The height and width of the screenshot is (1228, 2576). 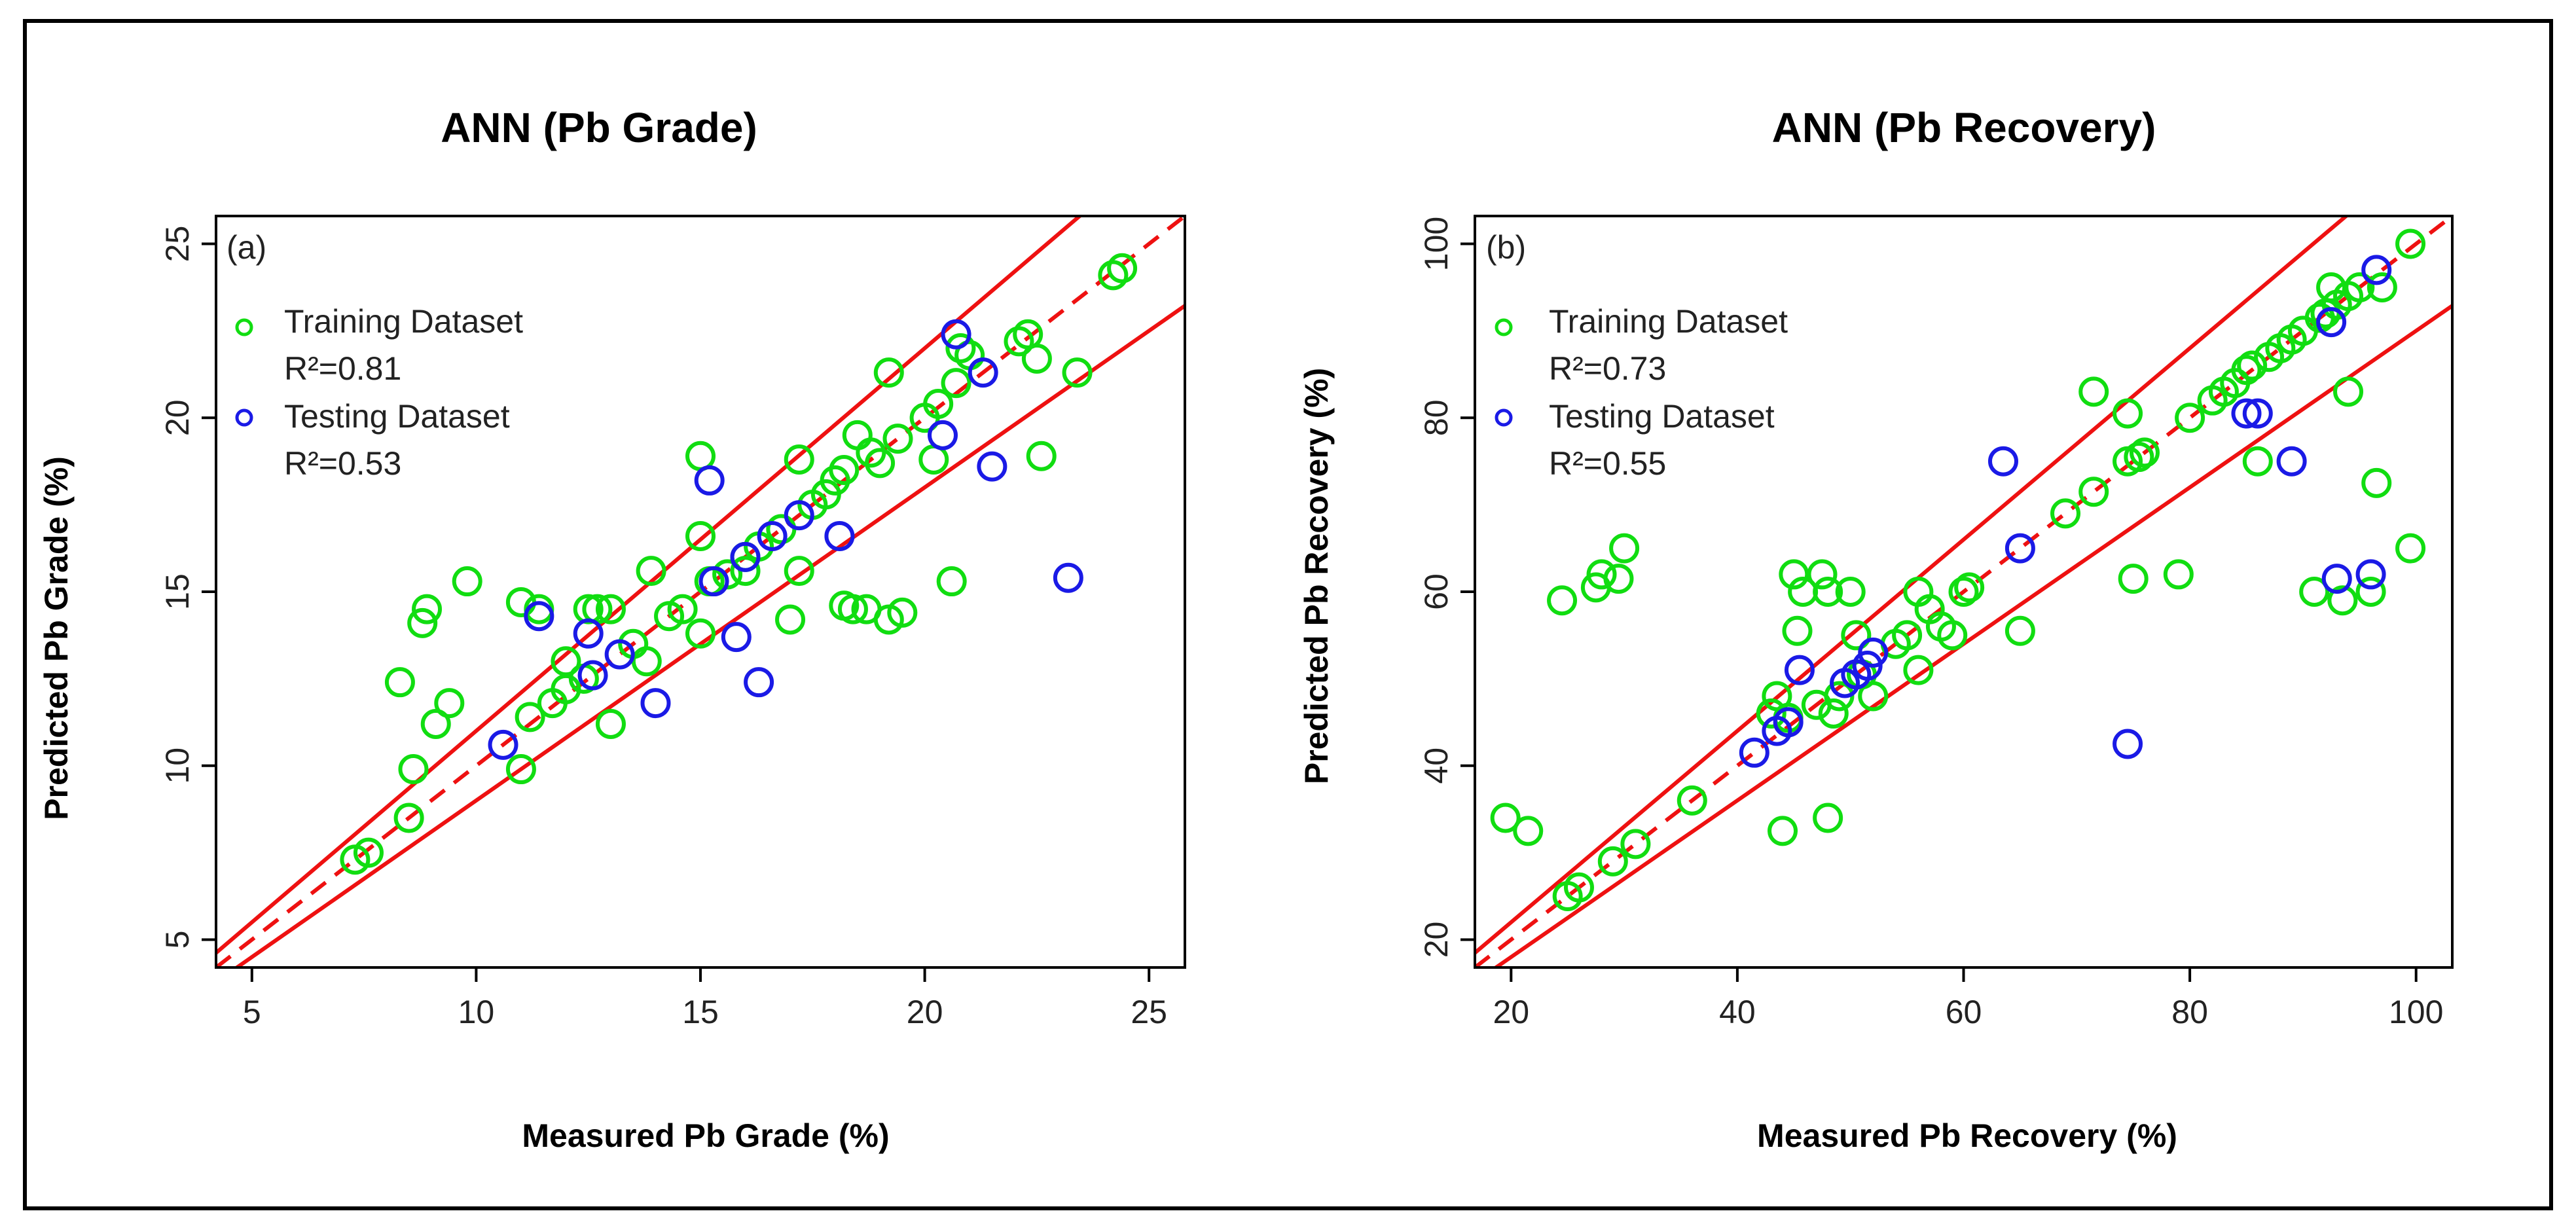 I want to click on panel-a-x-tick-label: 10, so click(x=476, y=1012).